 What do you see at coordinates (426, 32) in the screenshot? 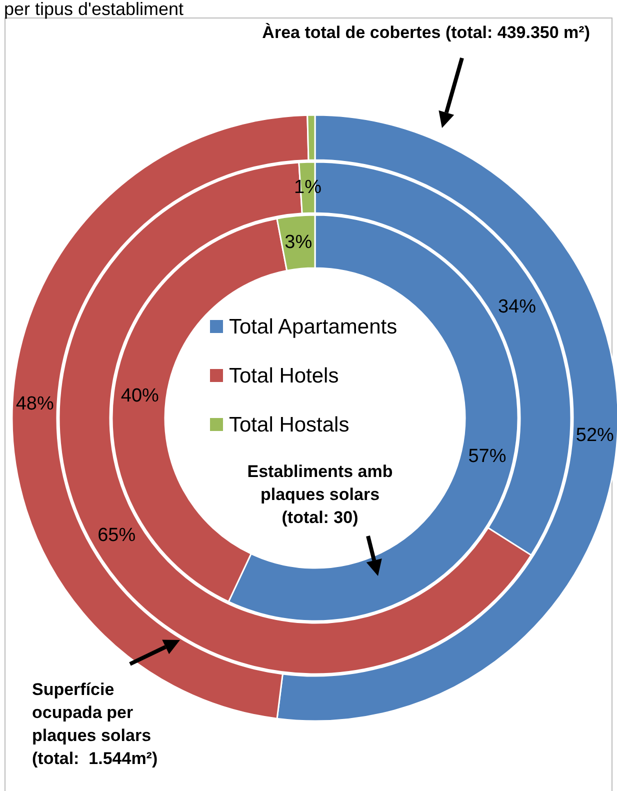
I see `text: Àrea total de cobertes (total: 439.350 m²)` at bounding box center [426, 32].